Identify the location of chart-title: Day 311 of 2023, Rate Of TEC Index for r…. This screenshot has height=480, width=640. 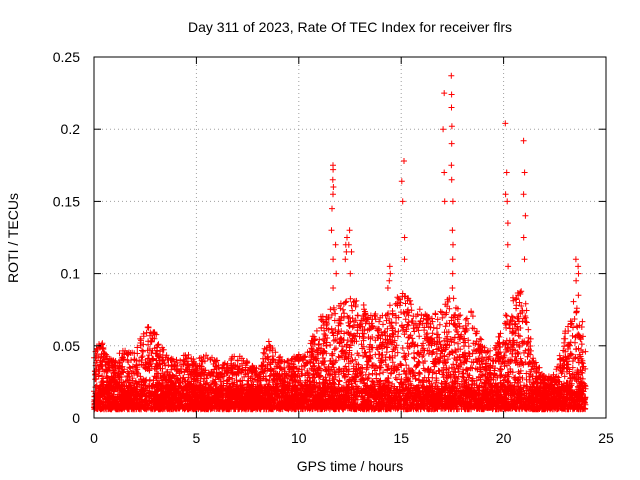
(350, 27).